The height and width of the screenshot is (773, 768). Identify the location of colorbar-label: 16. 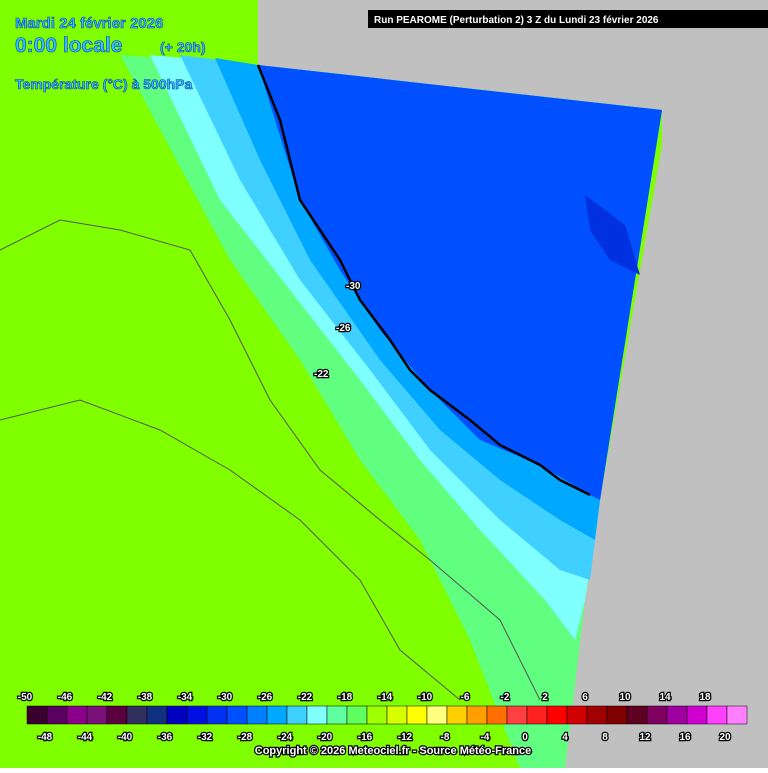
(685, 737).